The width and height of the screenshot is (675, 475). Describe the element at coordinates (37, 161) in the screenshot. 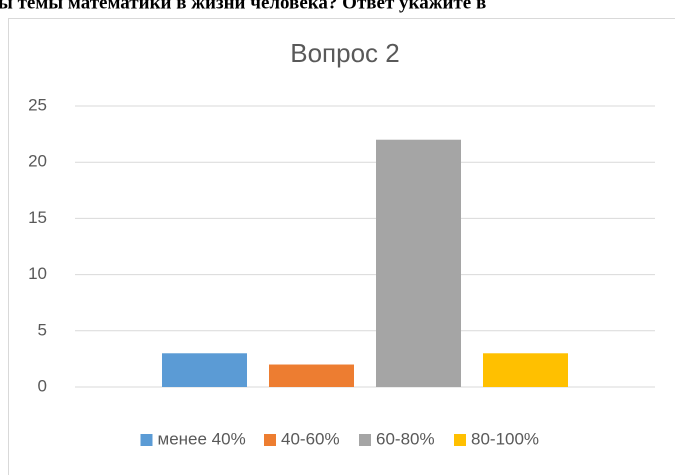

I see `y-tick-label: 20` at that location.